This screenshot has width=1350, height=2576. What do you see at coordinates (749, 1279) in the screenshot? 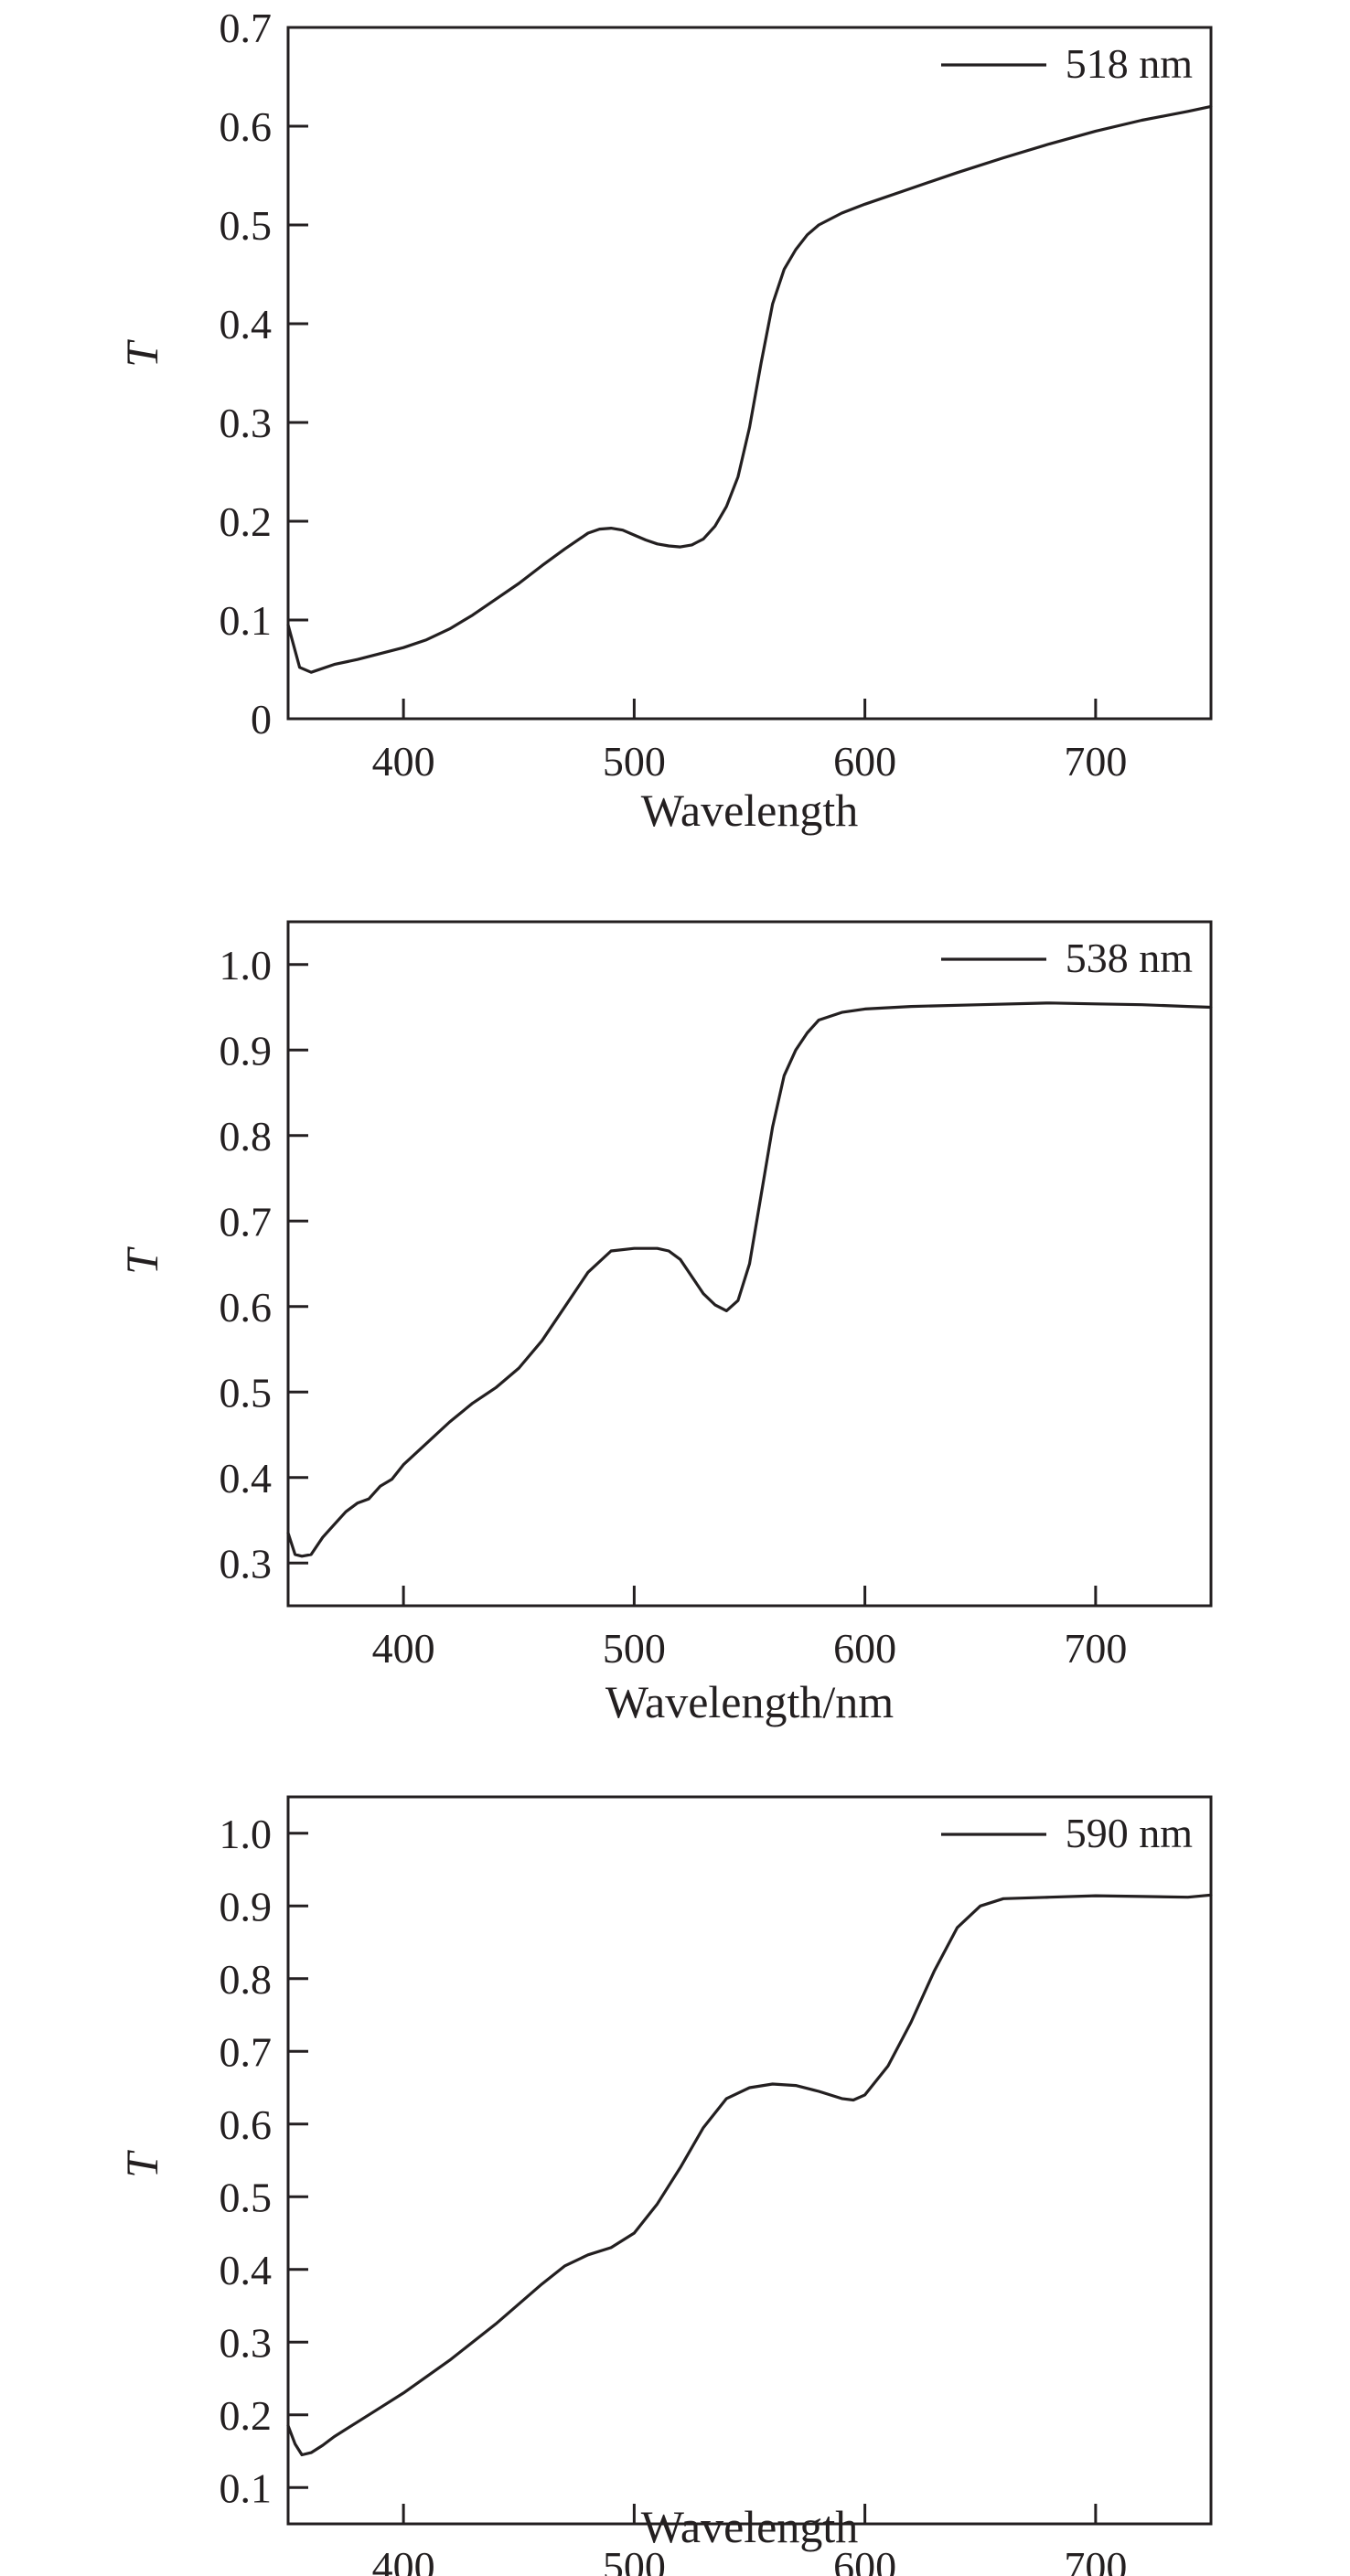
I see `series-line-538-nm` at bounding box center [749, 1279].